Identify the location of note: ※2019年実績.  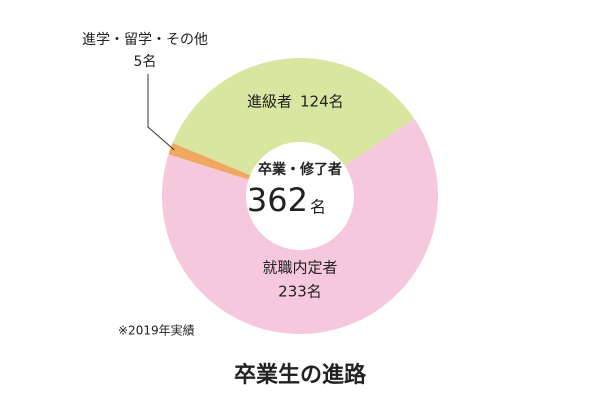
(156, 330).